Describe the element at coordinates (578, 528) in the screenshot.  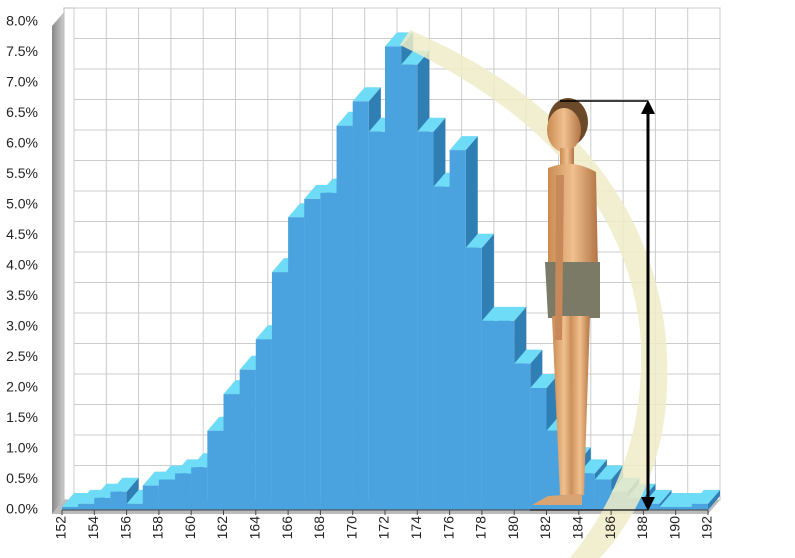
I see `x-tick-label: 184` at that location.